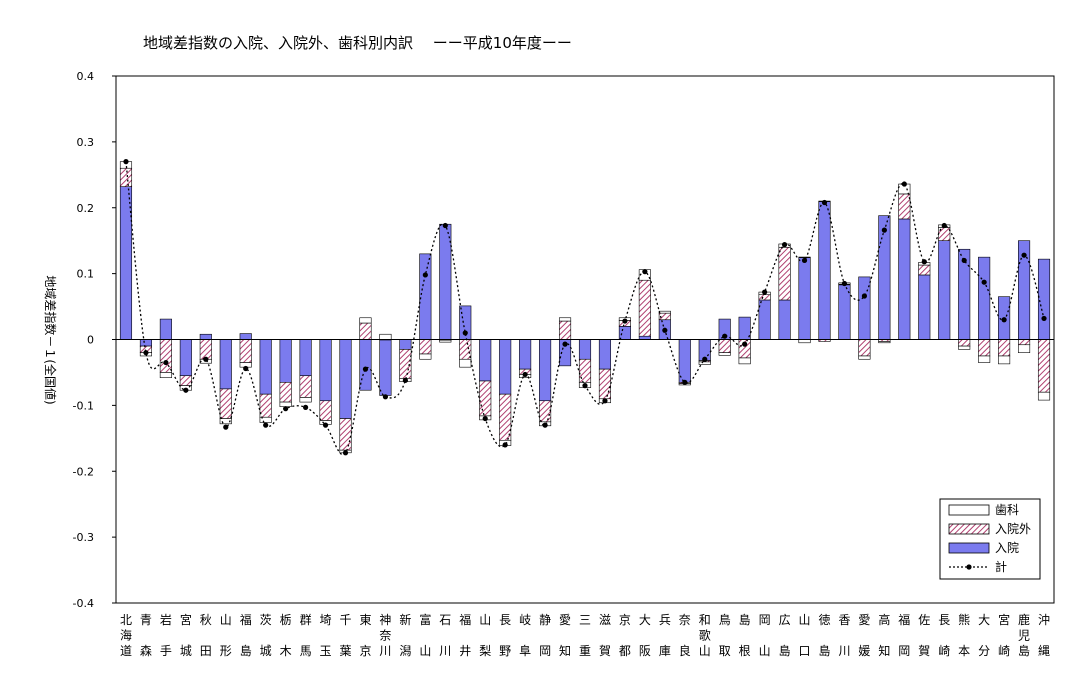 This screenshot has height=679, width=1082. What do you see at coordinates (545, 635) in the screenshot?
I see `x-tick-label: 静岡` at bounding box center [545, 635].